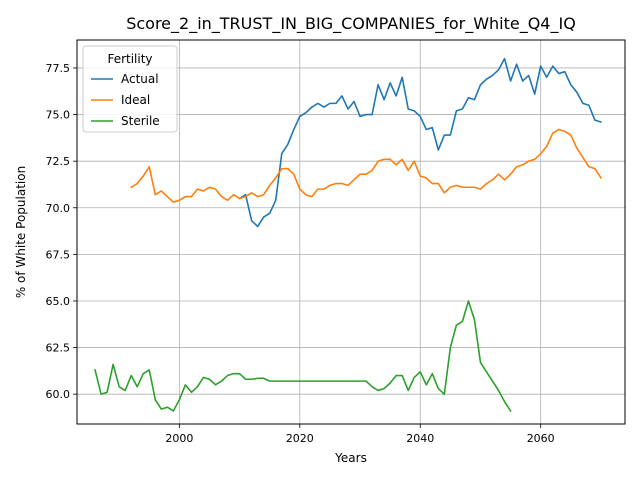 The image size is (640, 480). What do you see at coordinates (58, 301) in the screenshot?
I see `y-tick-label: 65.0` at bounding box center [58, 301].